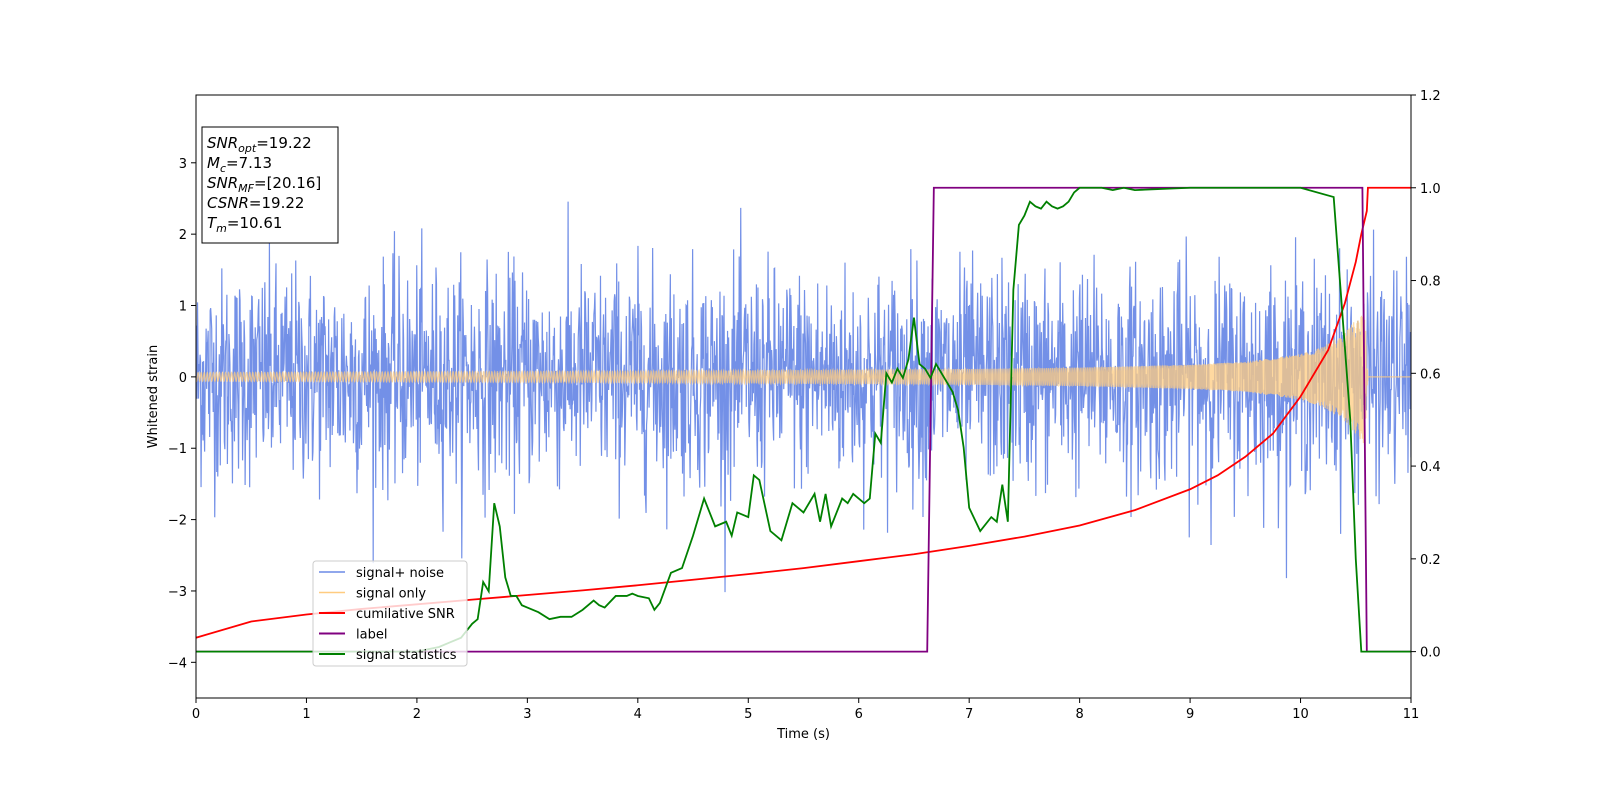 The height and width of the screenshot is (800, 1600). Describe the element at coordinates (1079, 714) in the screenshot. I see `x-tick-label: 8` at that location.